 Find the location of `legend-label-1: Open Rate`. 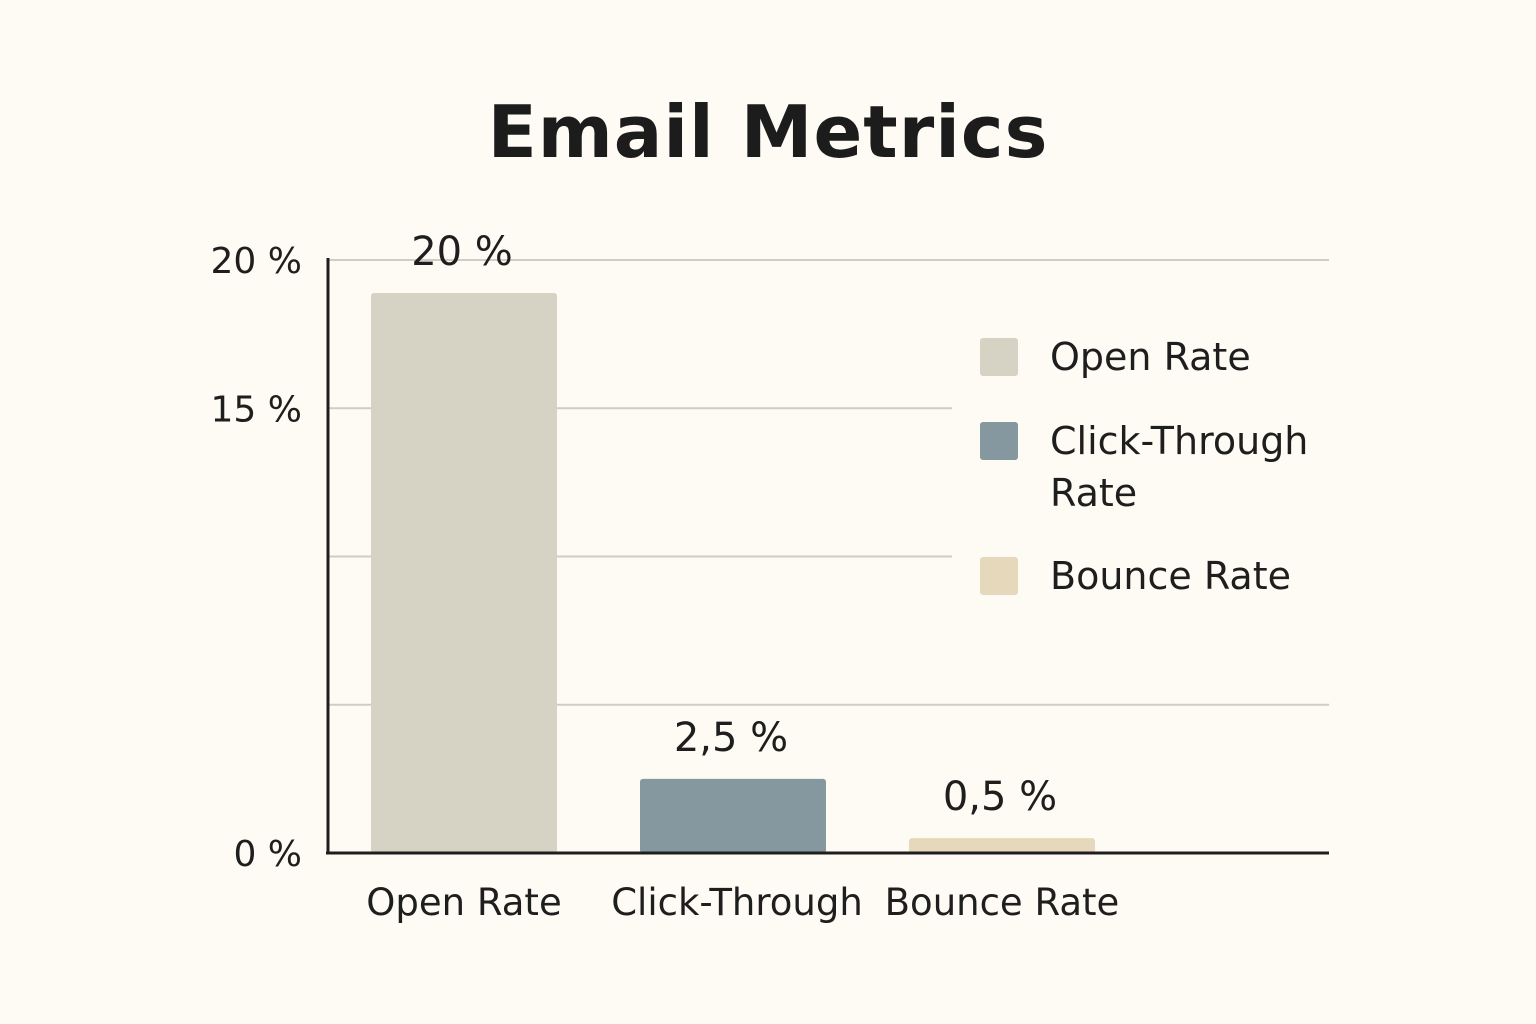

legend-label-1: Open Rate is located at coordinates (1150, 357).